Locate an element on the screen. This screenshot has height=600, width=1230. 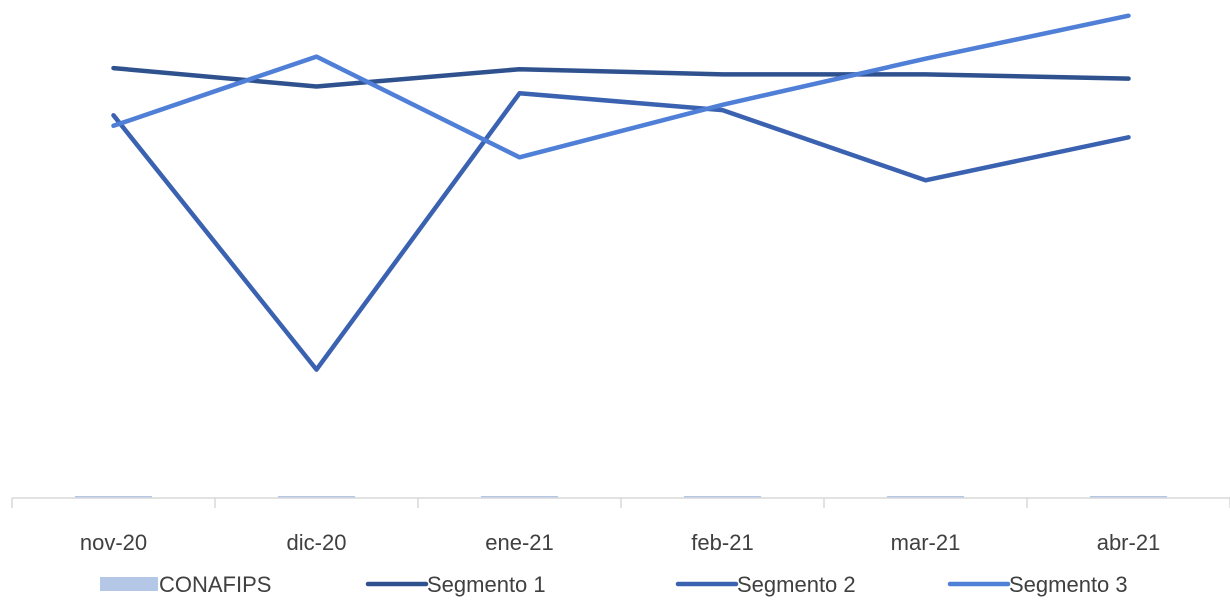
x-axis-group: nov-20 dic-20 ene-21 feb-21 mar-21 abr-21 is located at coordinates (620, 526).